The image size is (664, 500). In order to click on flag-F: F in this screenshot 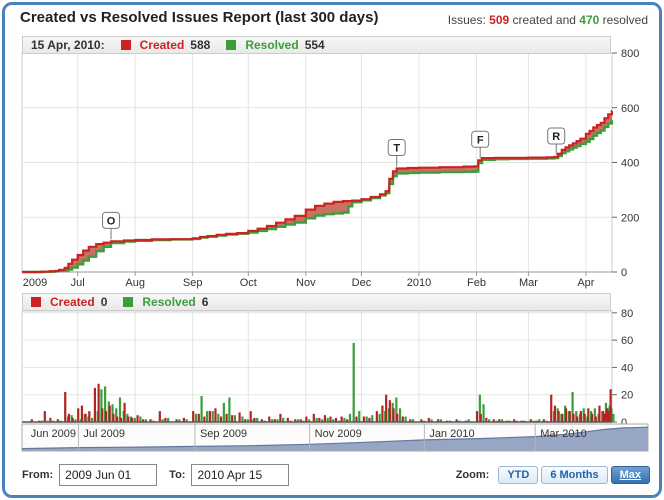, I will do `click(480, 144)`.